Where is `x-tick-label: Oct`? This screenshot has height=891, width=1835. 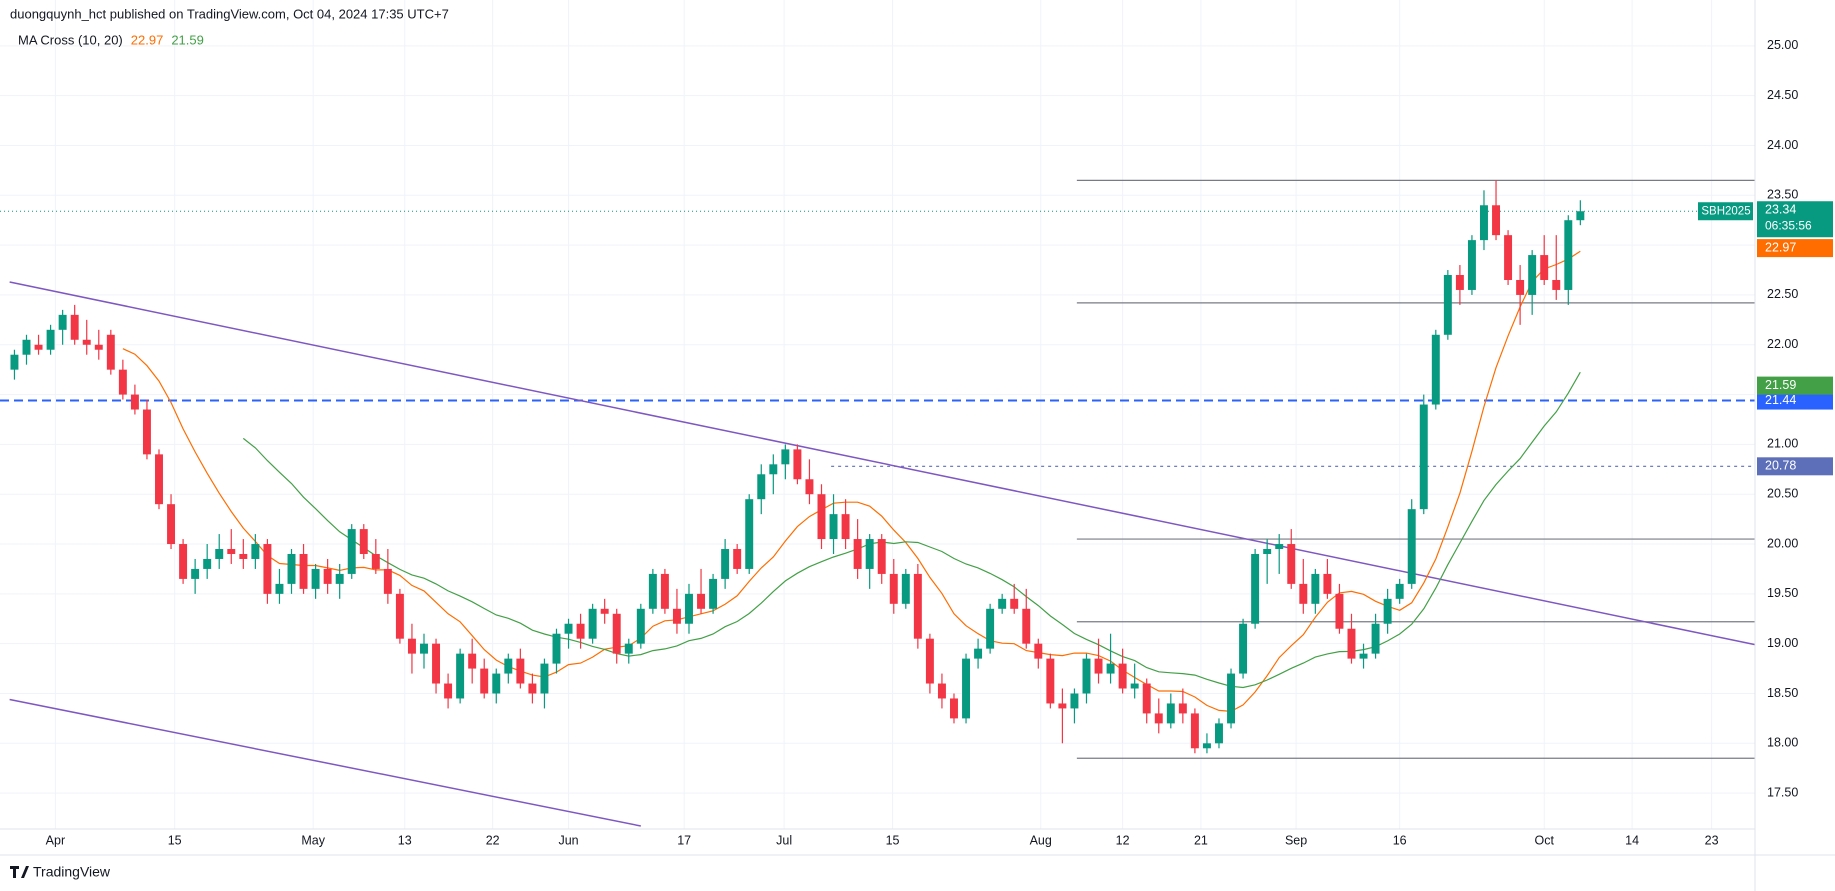
x-tick-label: Oct is located at coordinates (1544, 840).